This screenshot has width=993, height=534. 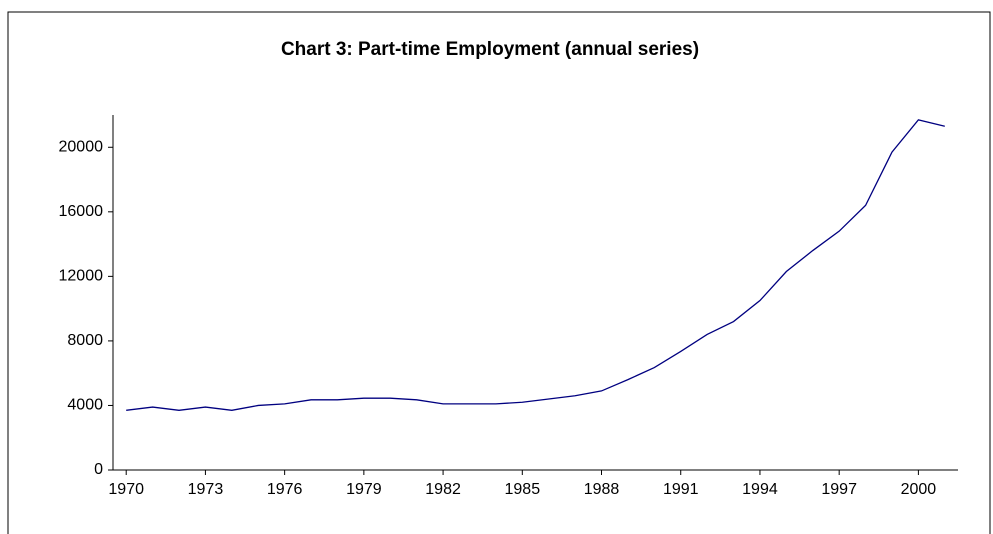 I want to click on y-tick-label: 20000, so click(x=81, y=146).